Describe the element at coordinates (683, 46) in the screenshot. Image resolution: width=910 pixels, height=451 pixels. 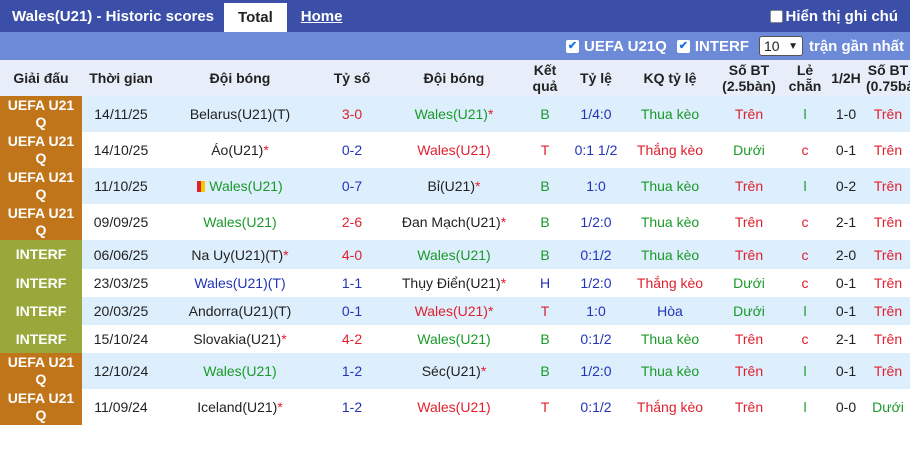
I see `filter-interf-checkbox: ✔` at that location.